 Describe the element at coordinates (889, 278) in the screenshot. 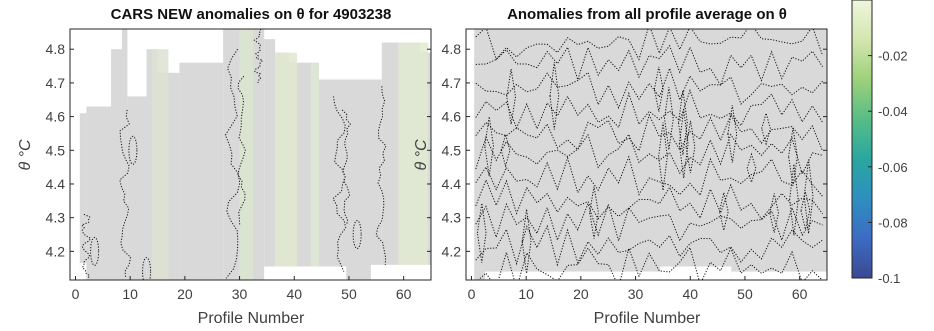

I see `colorbar-tick-label: -0.1` at that location.